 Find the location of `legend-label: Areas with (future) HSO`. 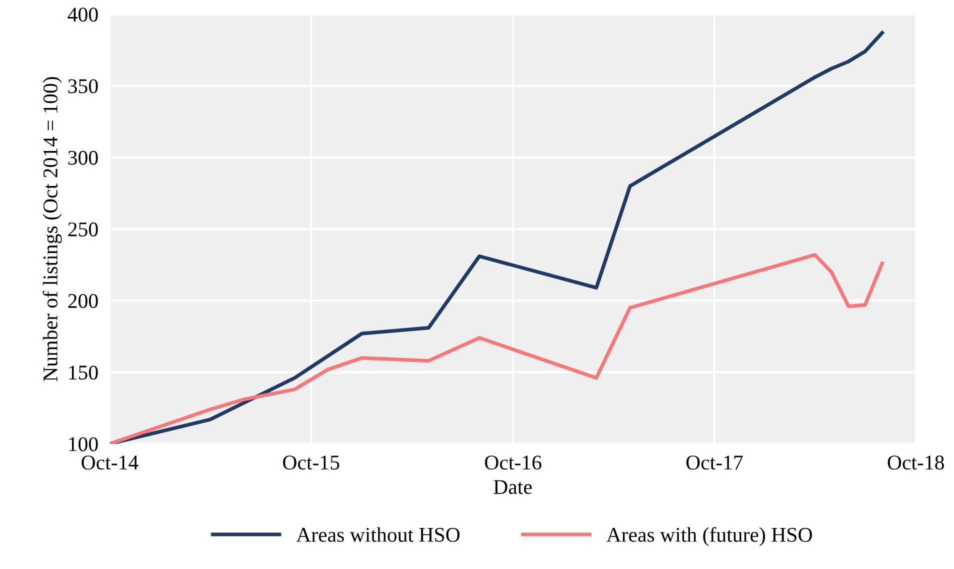

legend-label: Areas with (future) HSO is located at coordinates (709, 536).